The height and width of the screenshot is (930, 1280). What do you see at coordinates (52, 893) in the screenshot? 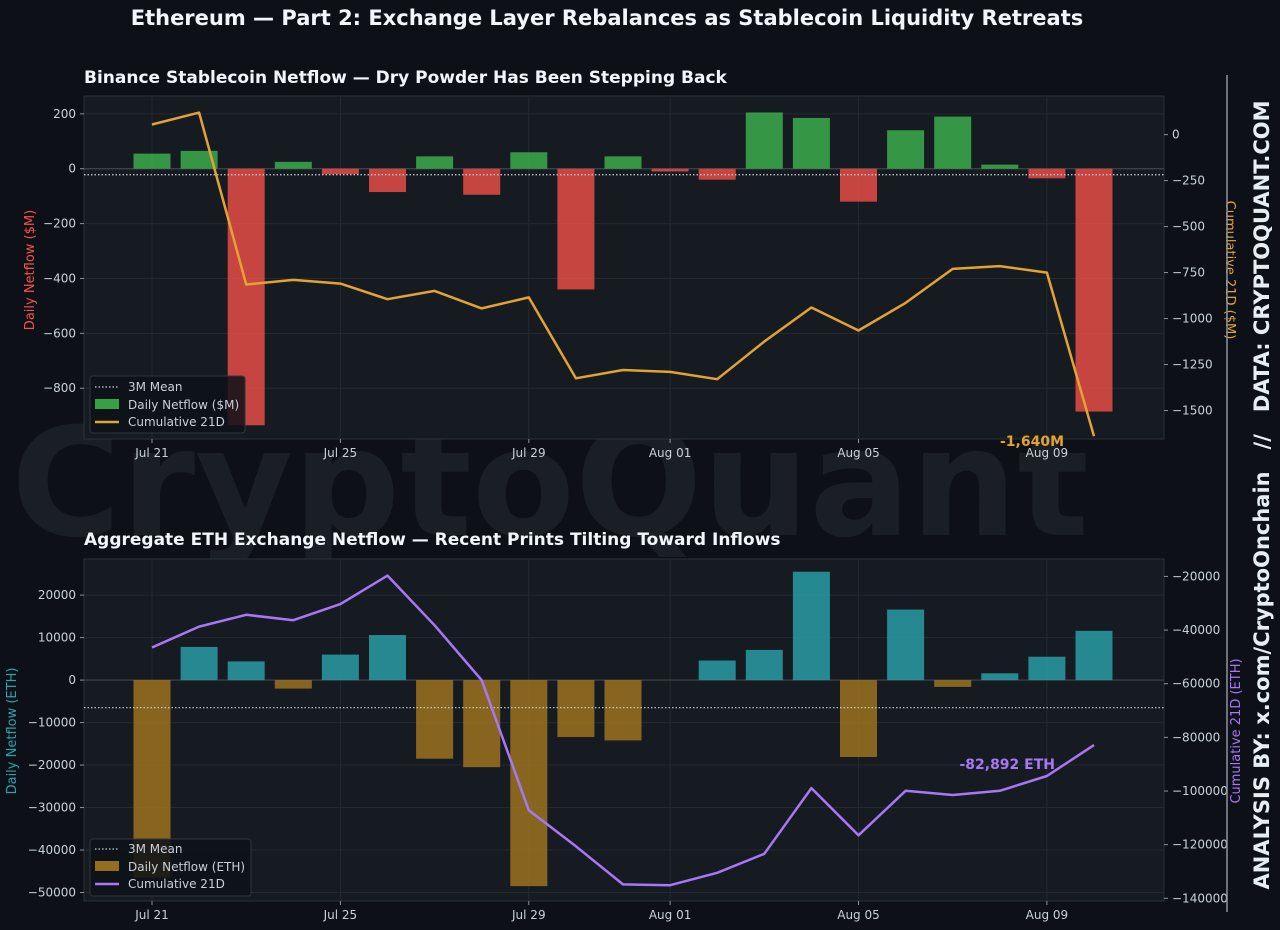
I see `y-tick-label: −50000` at bounding box center [52, 893].